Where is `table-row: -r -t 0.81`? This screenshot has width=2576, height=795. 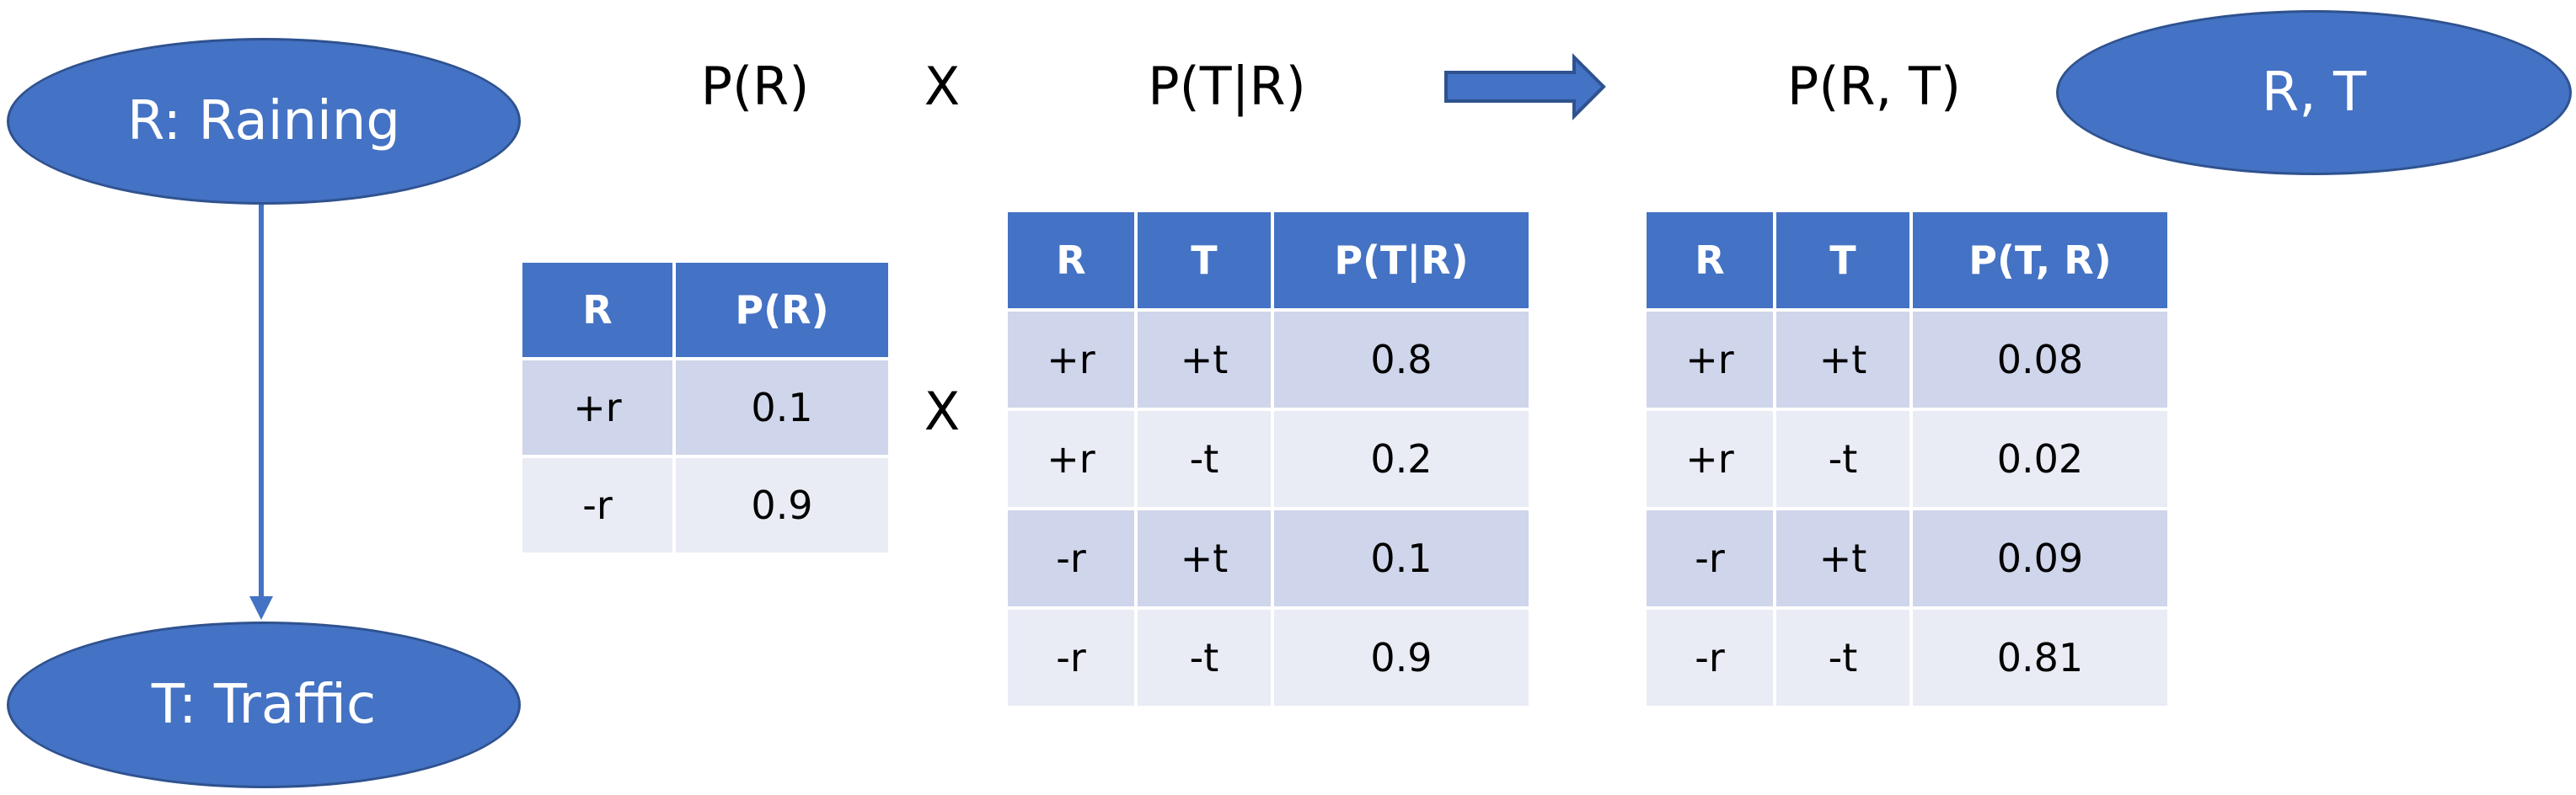 table-row: -r -t 0.81 is located at coordinates (1907, 657).